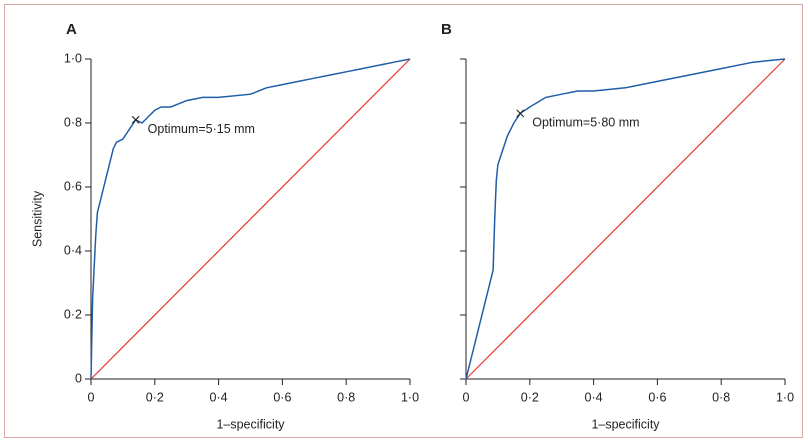 Image resolution: width=808 pixels, height=443 pixels. Describe the element at coordinates (73, 186) in the screenshot. I see `y-tick-label: 0·6` at that location.